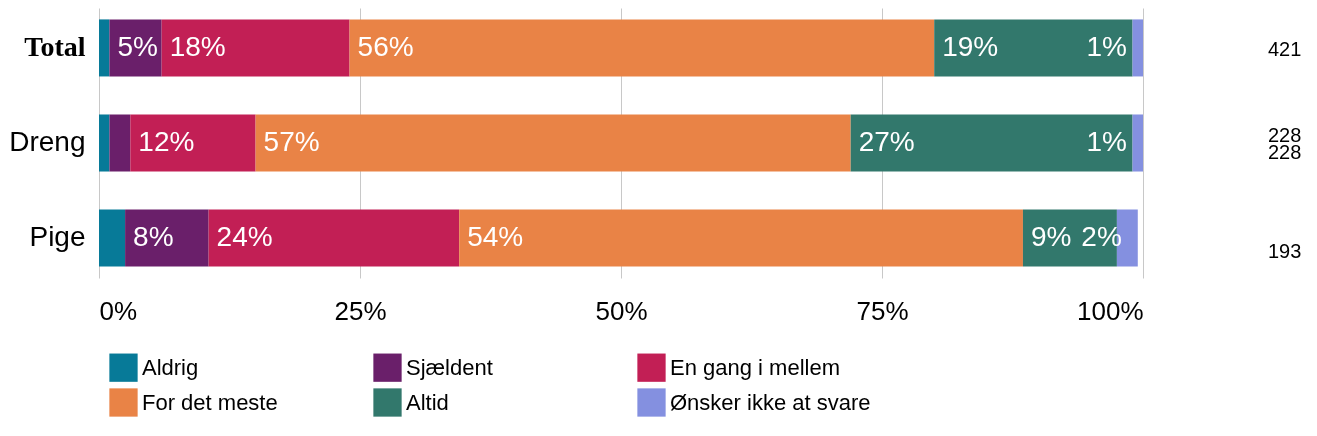 The width and height of the screenshot is (1317, 436). I want to click on data-label: 54%, so click(495, 237).